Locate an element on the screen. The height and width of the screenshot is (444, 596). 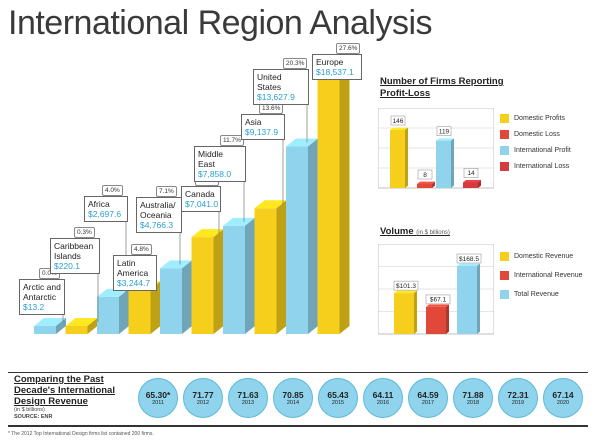
divider-top is located at coordinates (298, 372).